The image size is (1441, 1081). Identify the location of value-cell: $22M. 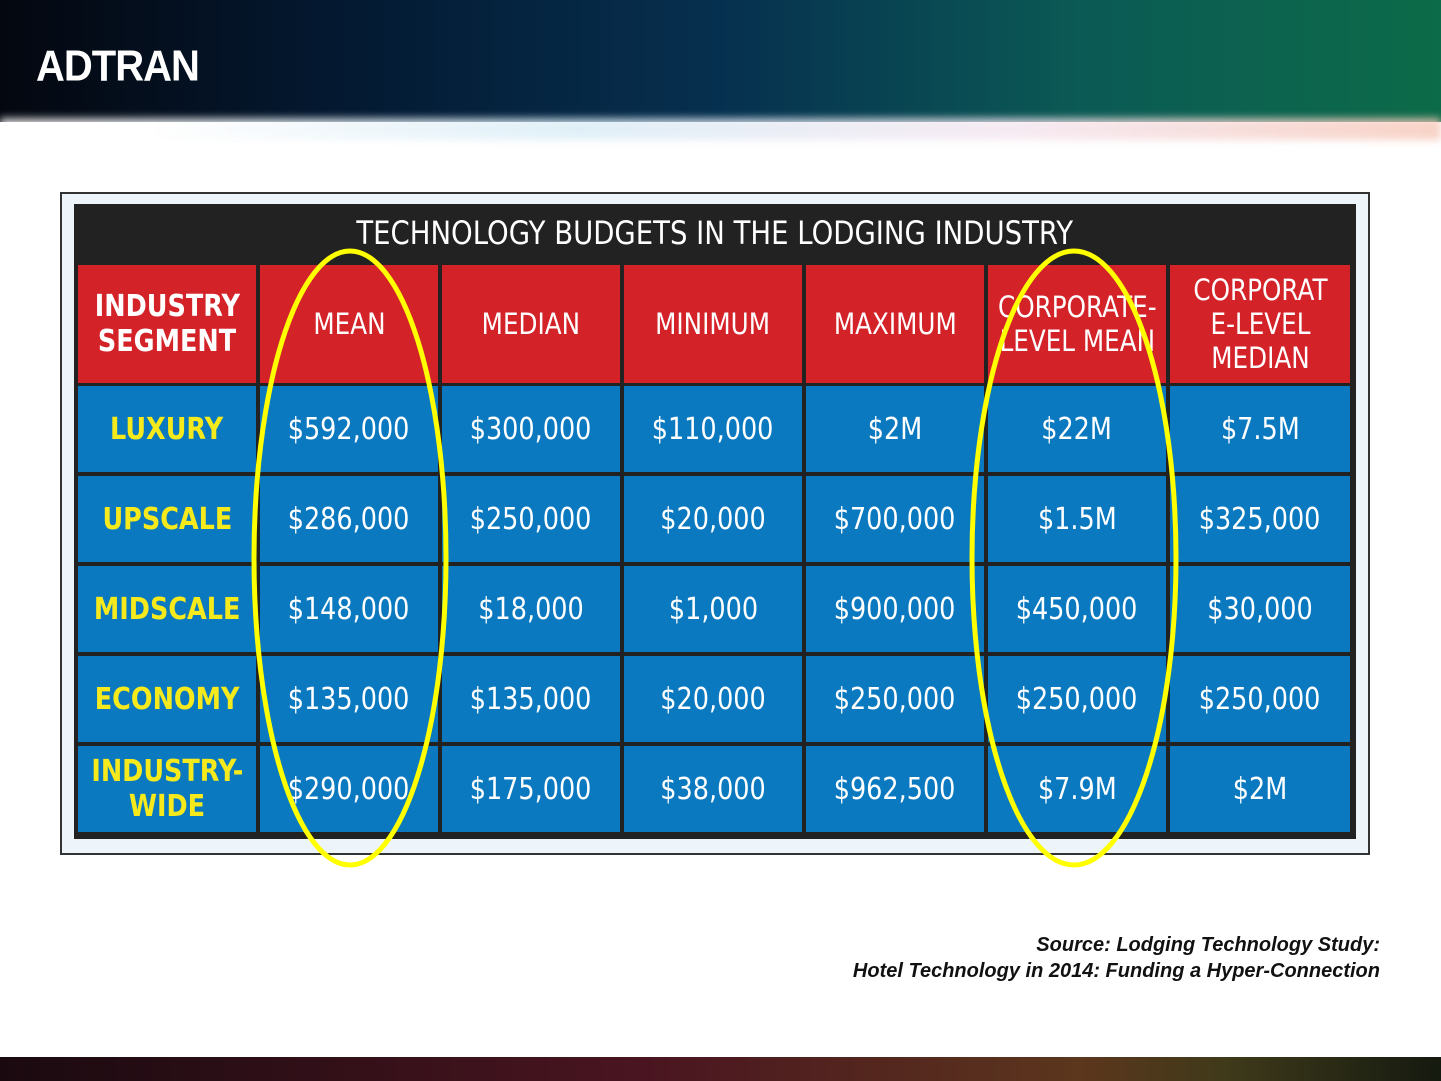
(1077, 429).